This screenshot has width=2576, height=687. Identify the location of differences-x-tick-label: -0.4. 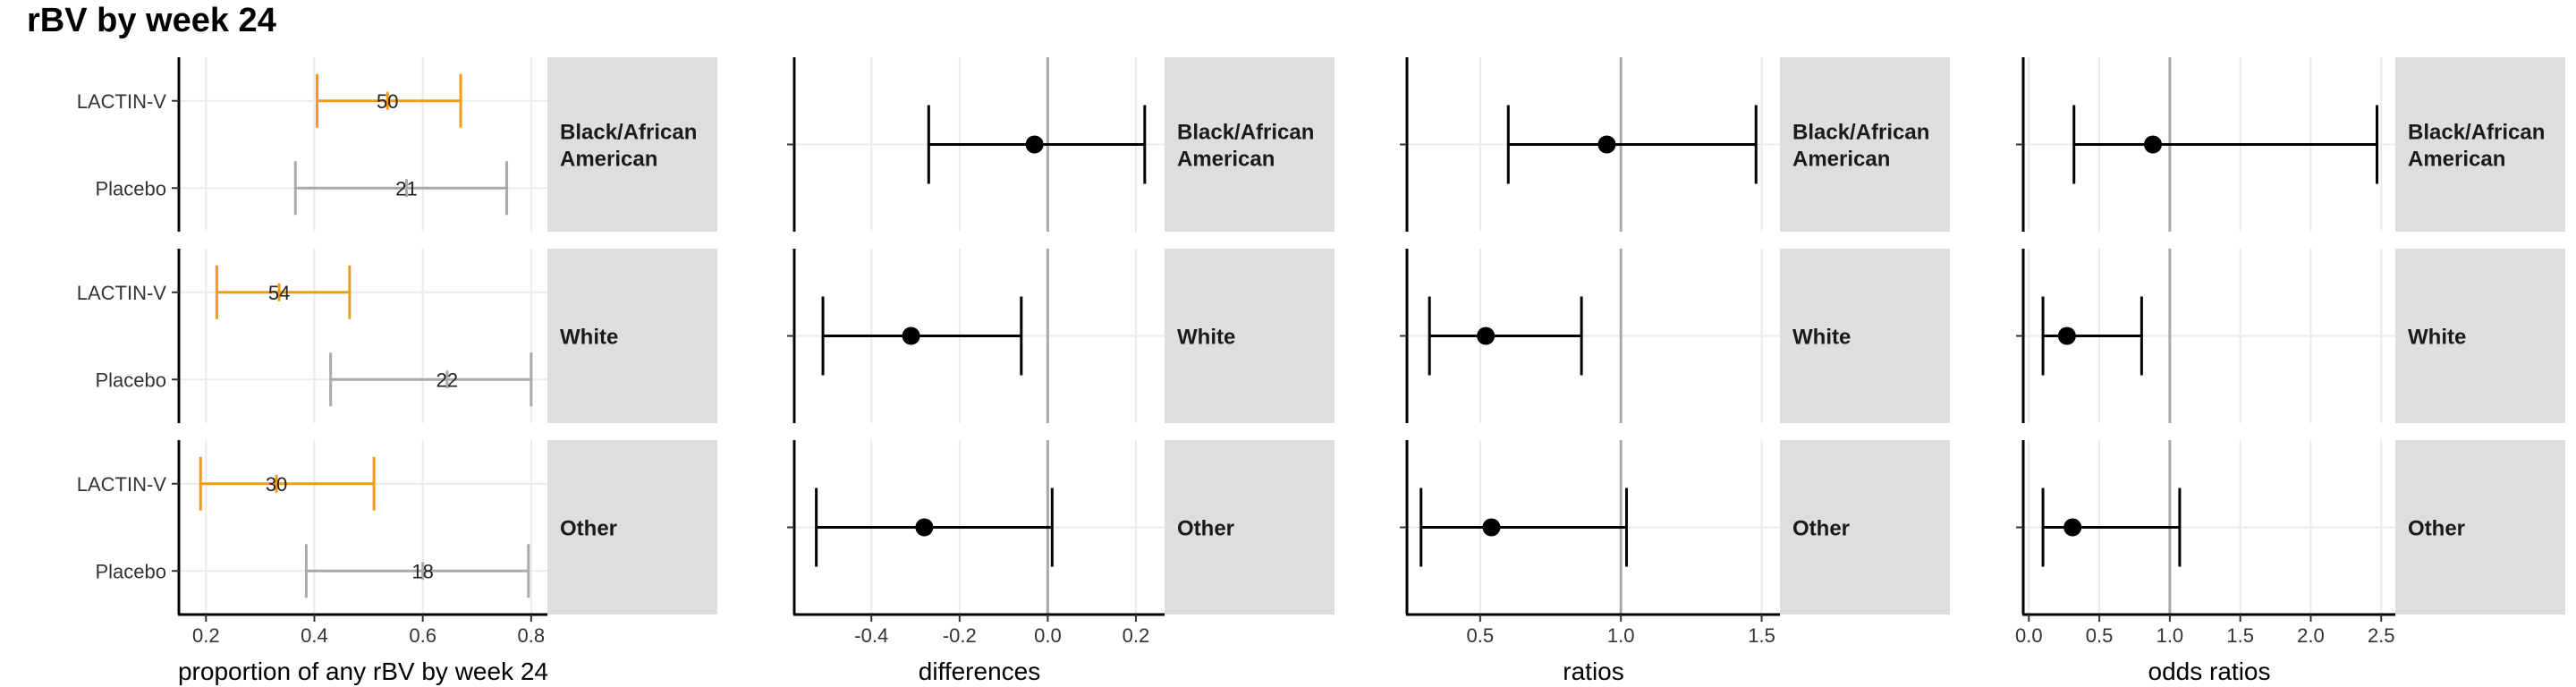
(871, 635).